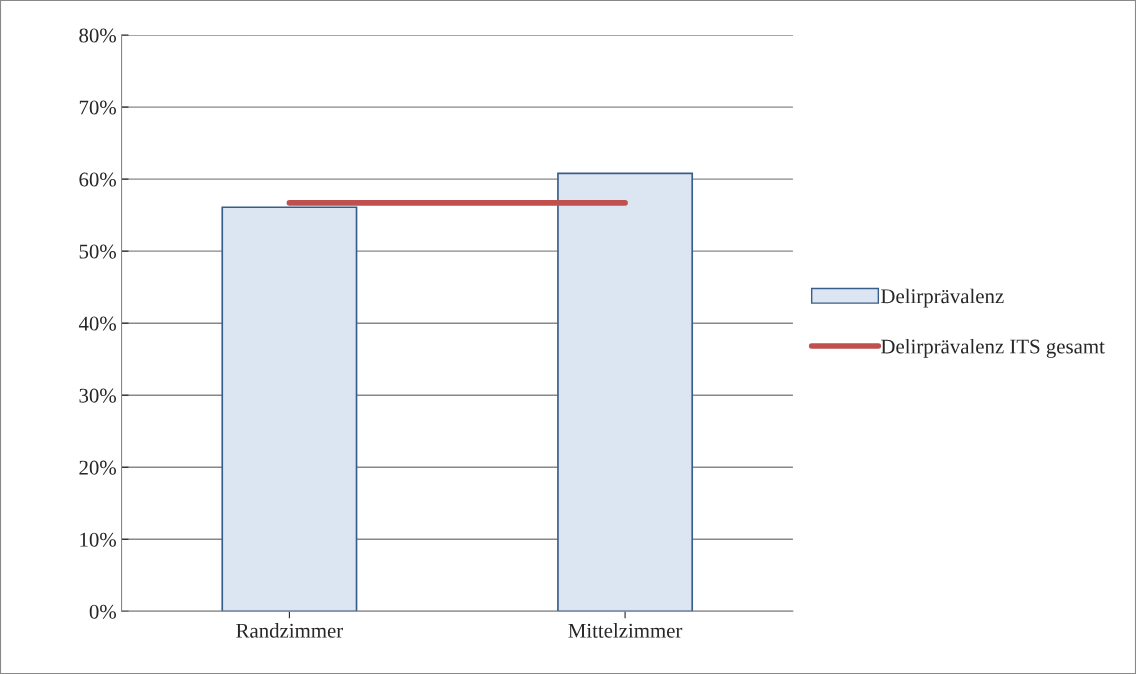 Image resolution: width=1136 pixels, height=674 pixels. What do you see at coordinates (290, 630) in the screenshot?
I see `x-tick-label: Randzimmer` at bounding box center [290, 630].